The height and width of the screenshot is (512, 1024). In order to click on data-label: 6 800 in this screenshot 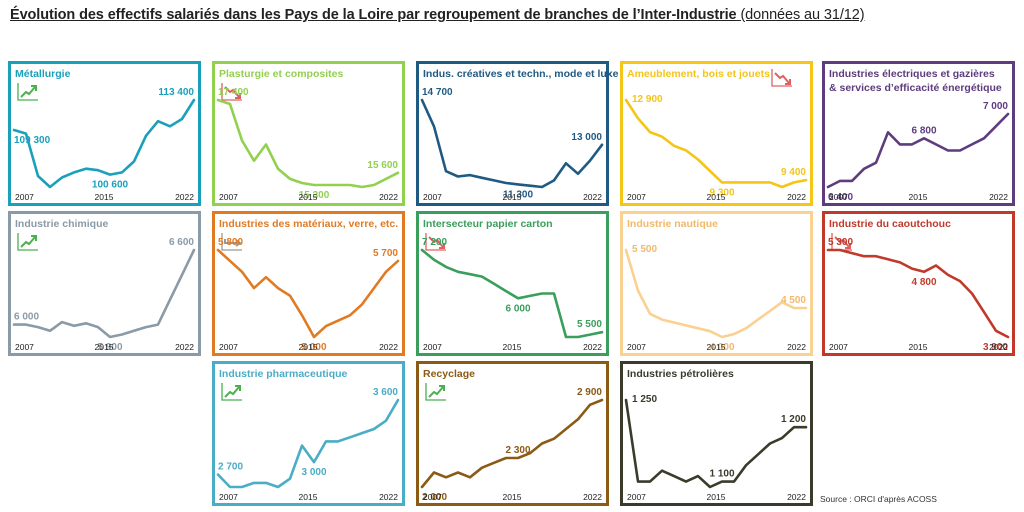, I will do `click(923, 130)`.